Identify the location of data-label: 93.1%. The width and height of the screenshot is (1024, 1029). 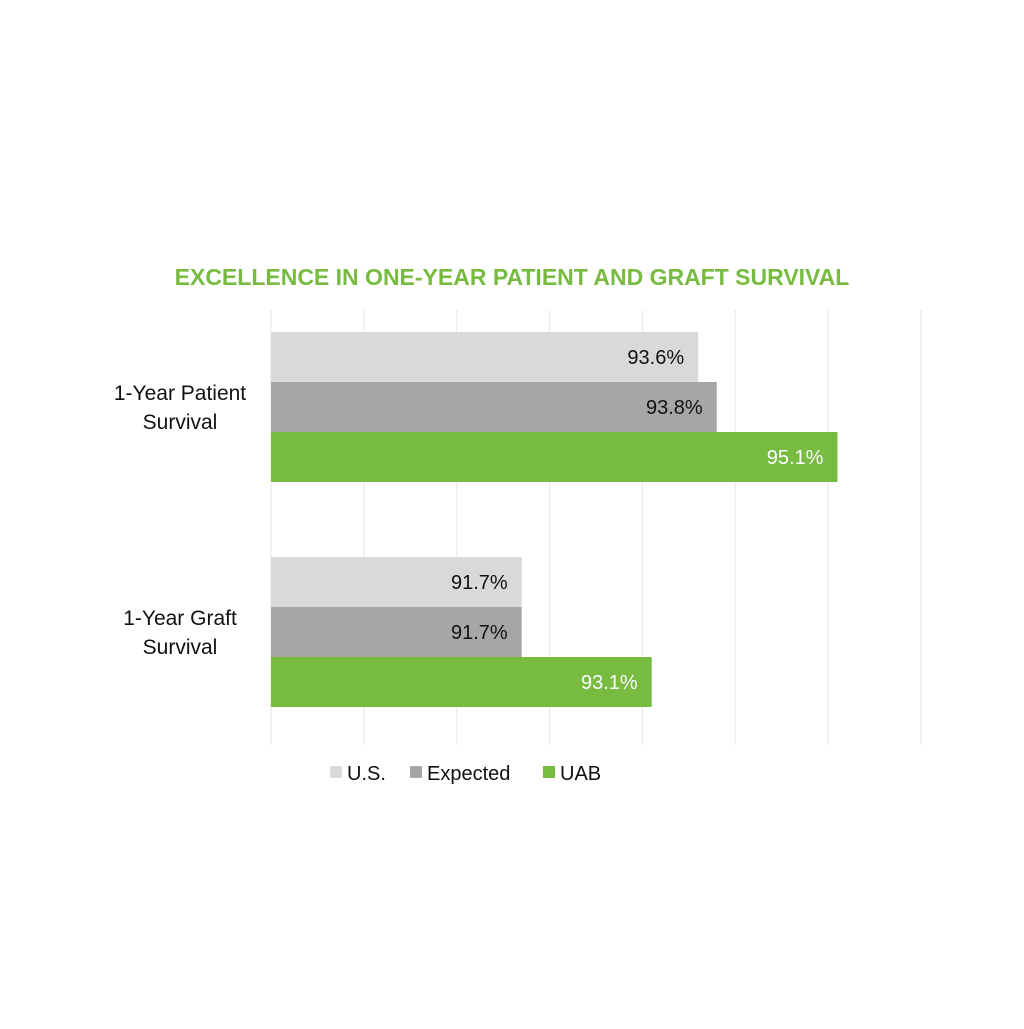
(609, 683).